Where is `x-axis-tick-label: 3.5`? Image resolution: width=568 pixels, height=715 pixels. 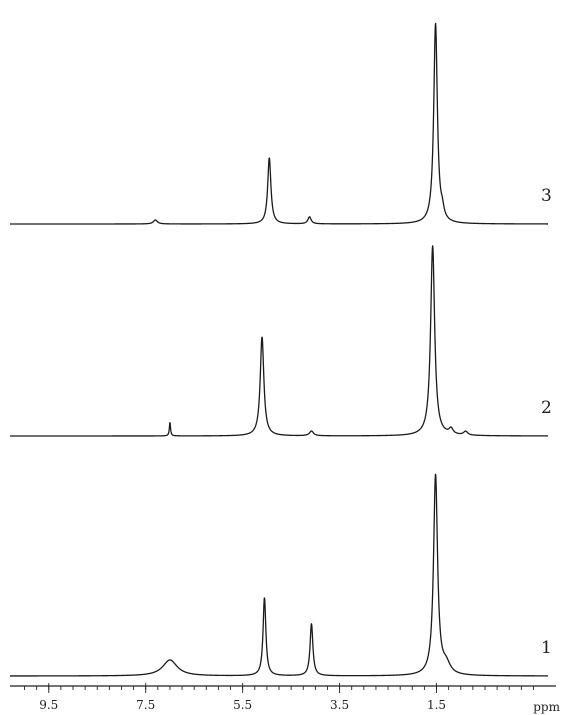
x-axis-tick-label: 3.5 is located at coordinates (339, 705).